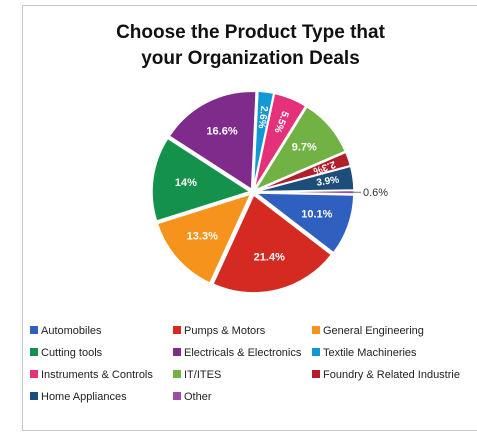 This screenshot has width=477, height=434. What do you see at coordinates (71, 331) in the screenshot?
I see `legend-label: Automobiles` at bounding box center [71, 331].